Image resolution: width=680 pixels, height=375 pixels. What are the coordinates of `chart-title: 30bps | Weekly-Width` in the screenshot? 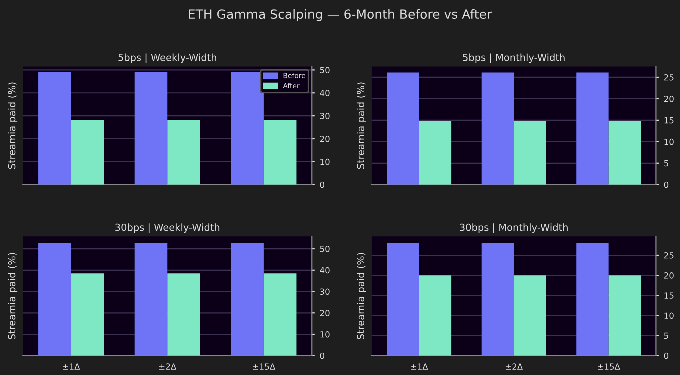 It's located at (168, 229).